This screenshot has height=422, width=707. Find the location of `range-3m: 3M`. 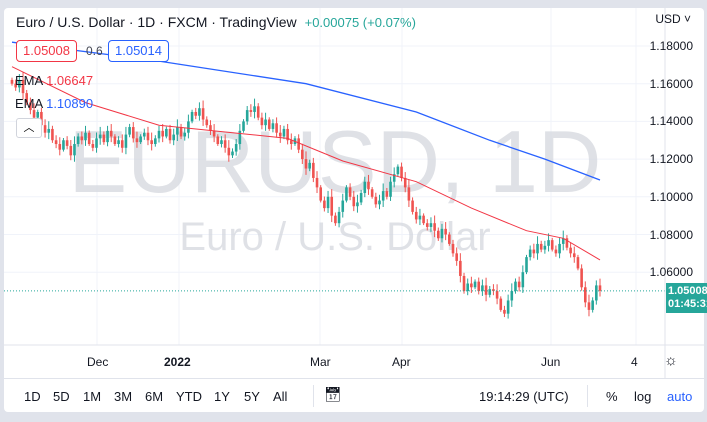

range-3m: 3M is located at coordinates (123, 396).